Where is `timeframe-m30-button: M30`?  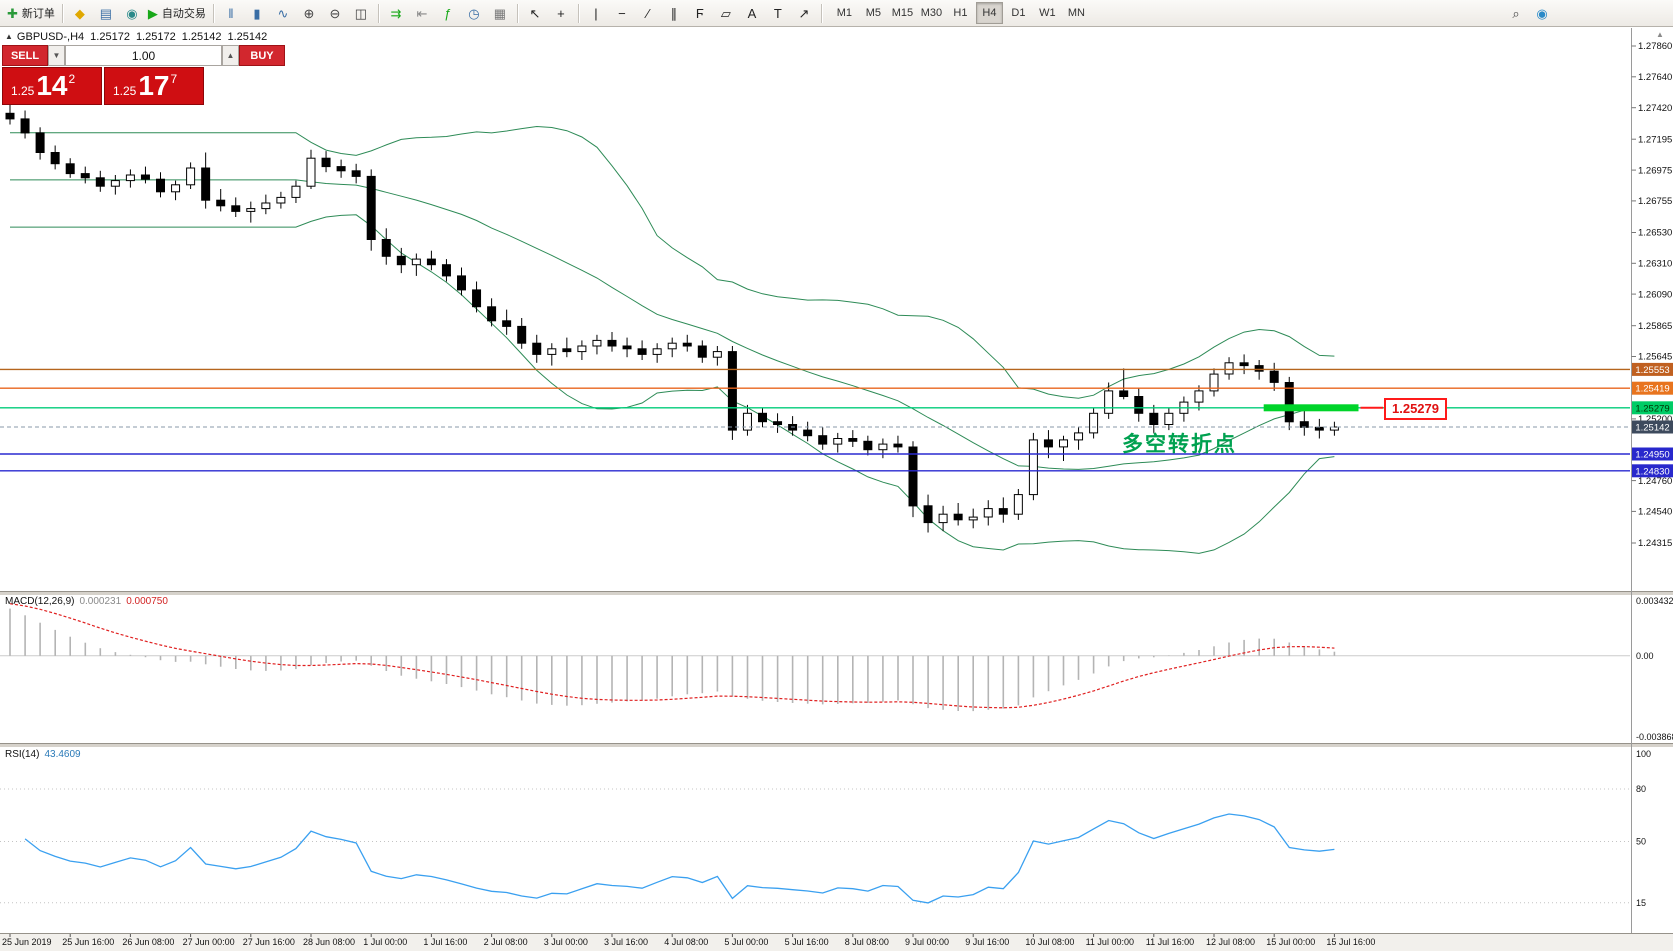
timeframe-m30-button: M30 is located at coordinates (931, 13).